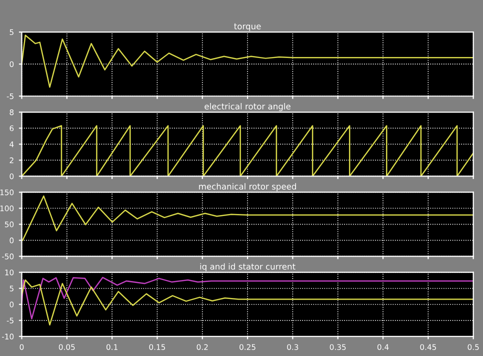 The height and width of the screenshot is (356, 483). I want to click on chart-title: electrical rotor angle, so click(247, 107).